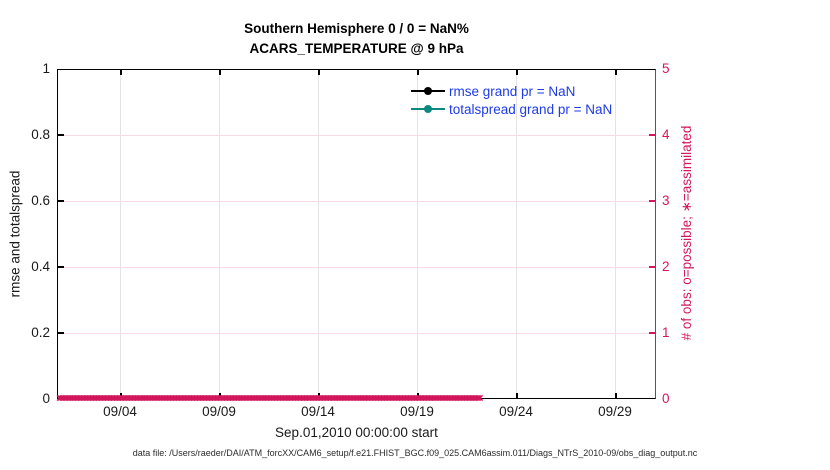 The image size is (830, 470). Describe the element at coordinates (686, 233) in the screenshot. I see `right-axis-title: # of obs: o=possible; ∗=assimilated` at that location.